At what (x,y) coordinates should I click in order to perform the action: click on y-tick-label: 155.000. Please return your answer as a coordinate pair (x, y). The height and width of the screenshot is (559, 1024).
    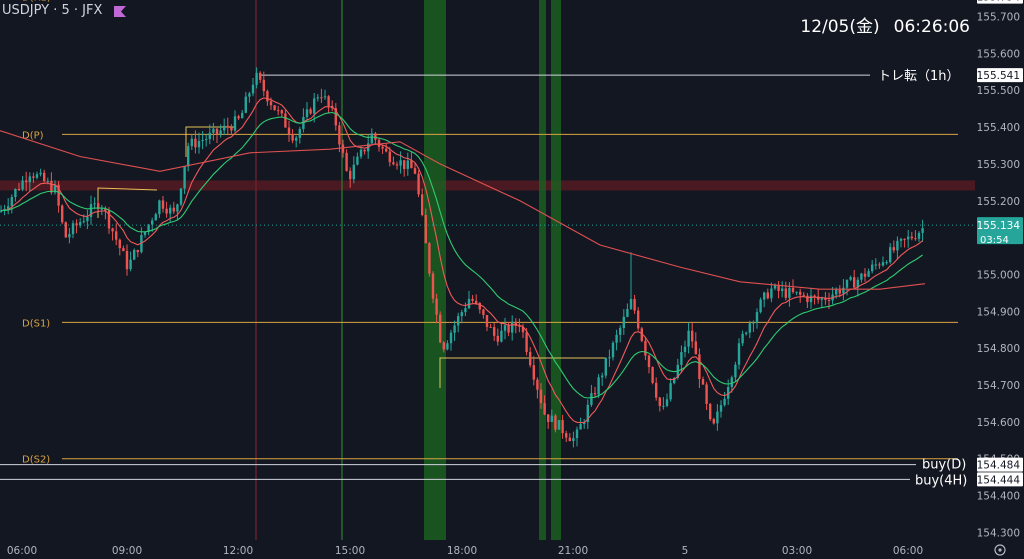
    Looking at the image, I should click on (998, 275).